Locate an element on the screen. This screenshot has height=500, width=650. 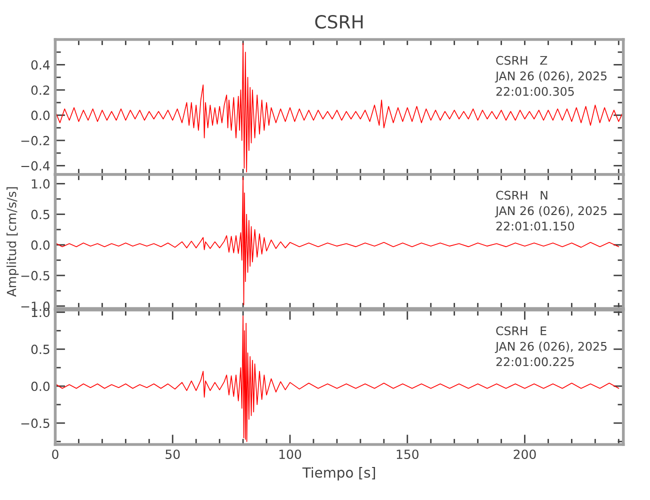
annotation: CSRH E is located at coordinates (521, 331).